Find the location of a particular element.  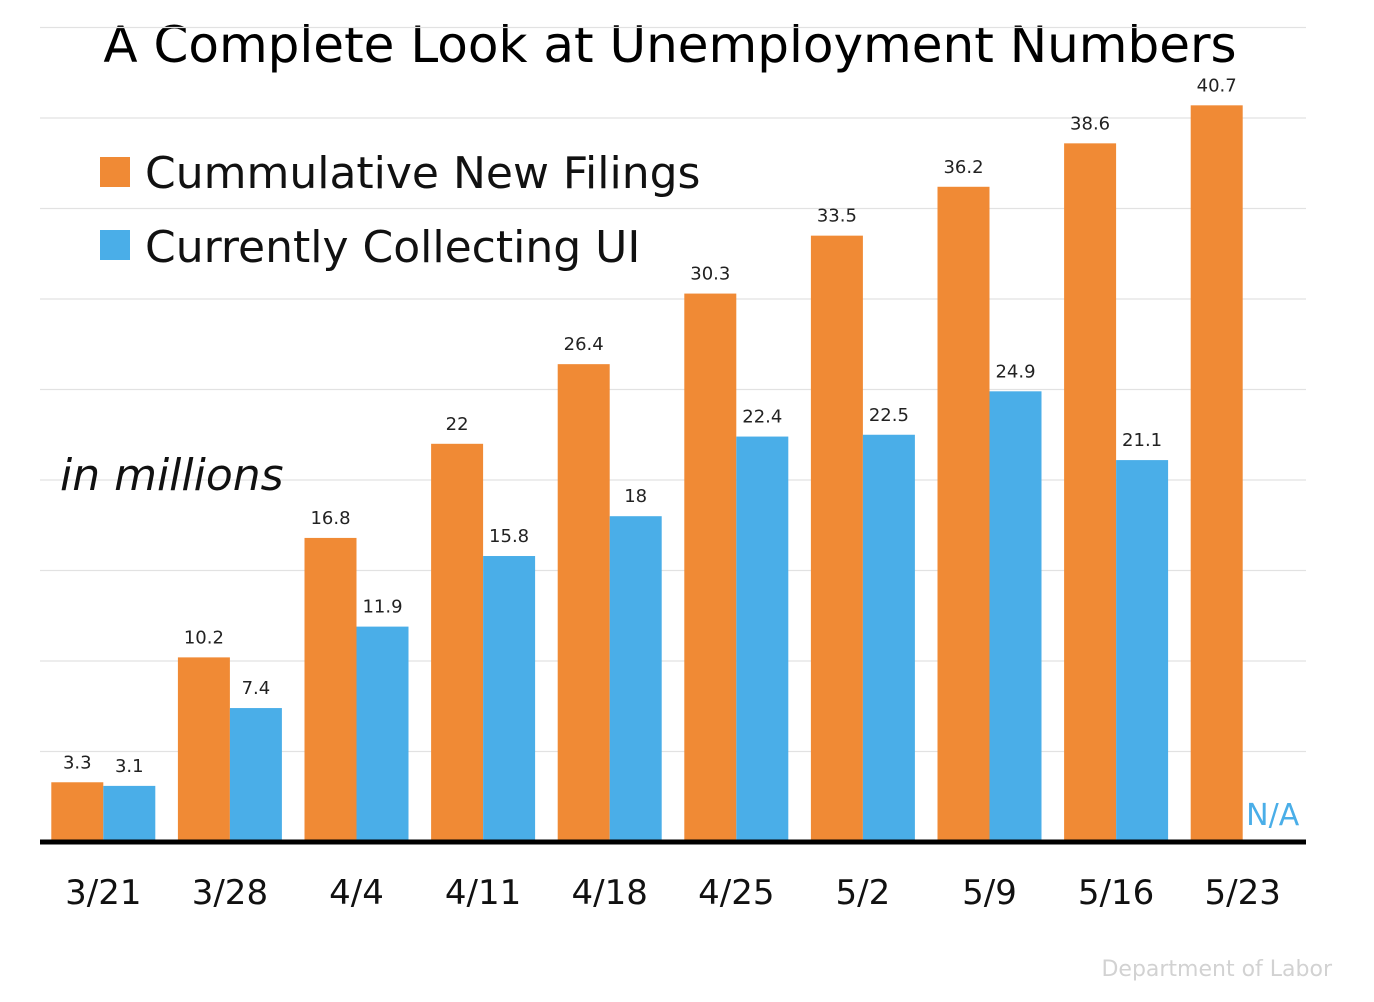

value-label-new-filings: 26.4 is located at coordinates (584, 344).